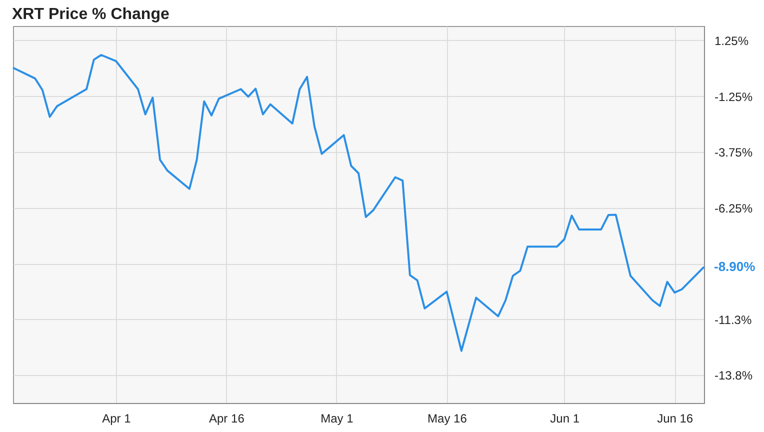 The width and height of the screenshot is (764, 432). Describe the element at coordinates (733, 153) in the screenshot. I see `y-tick-label: -3.75%` at that location.